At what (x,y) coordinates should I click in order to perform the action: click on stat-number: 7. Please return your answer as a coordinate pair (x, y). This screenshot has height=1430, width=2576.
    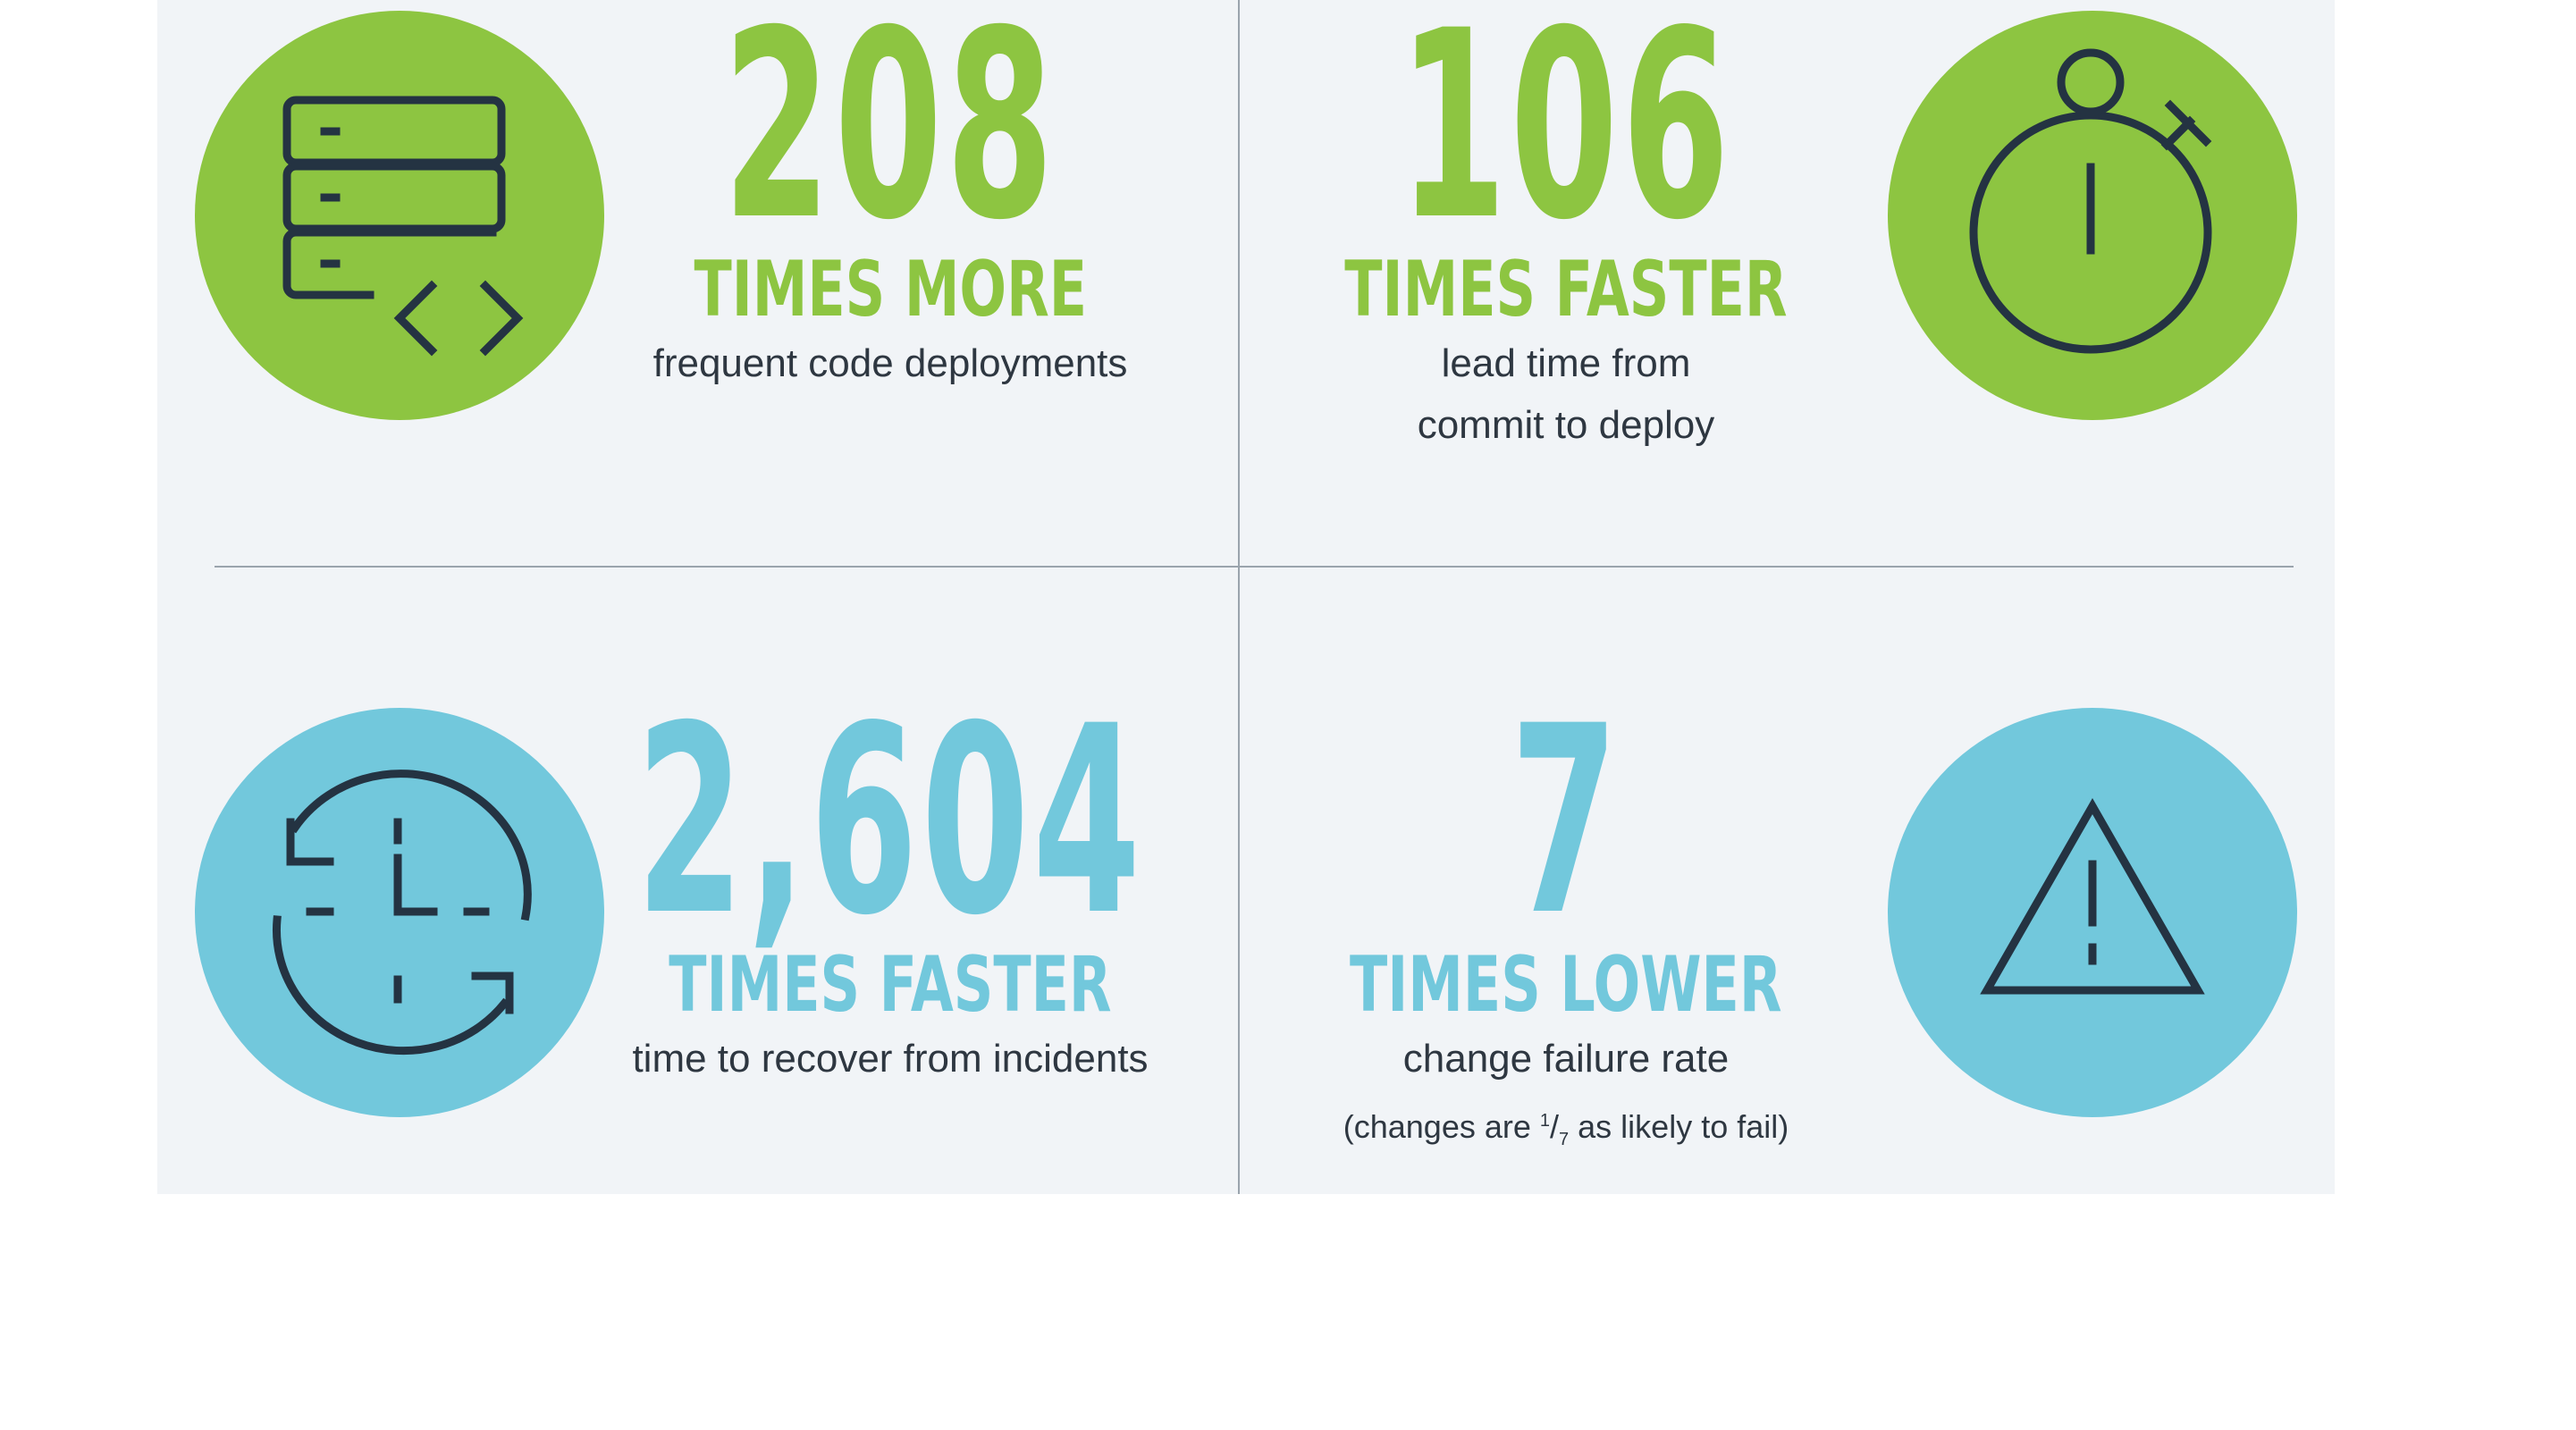
    Looking at the image, I should click on (1566, 822).